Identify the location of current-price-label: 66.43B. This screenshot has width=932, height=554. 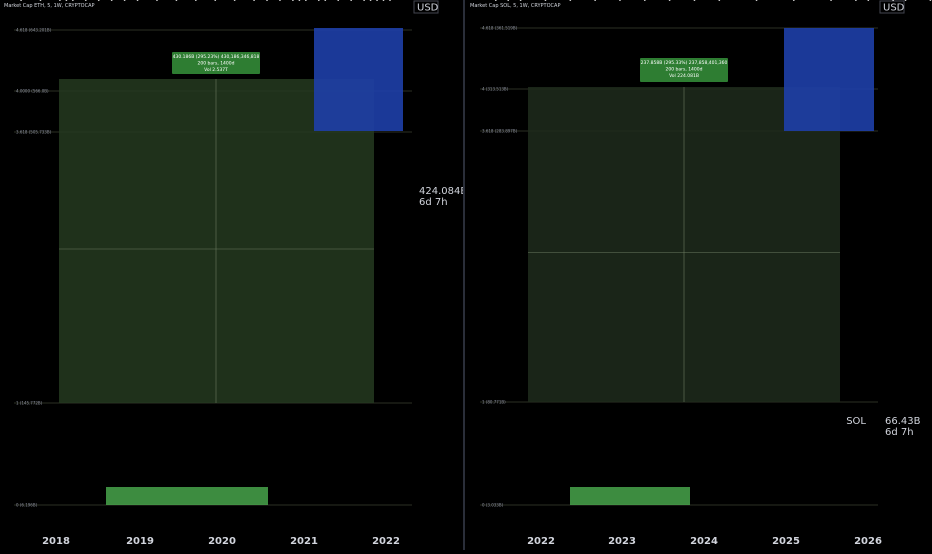
(903, 421).